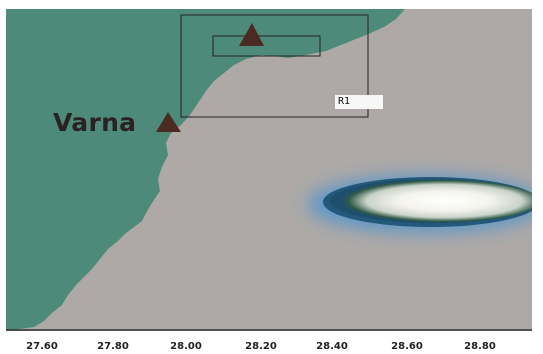  Describe the element at coordinates (480, 346) in the screenshot. I see `x-tick-label: 28.80` at that location.